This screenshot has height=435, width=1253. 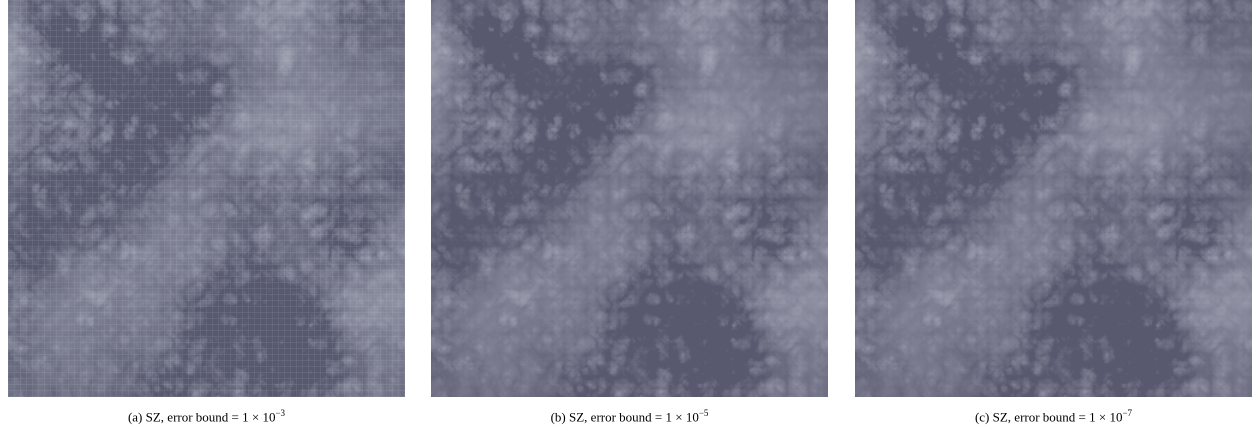 What do you see at coordinates (135, 417) in the screenshot?
I see `label: (a)` at bounding box center [135, 417].